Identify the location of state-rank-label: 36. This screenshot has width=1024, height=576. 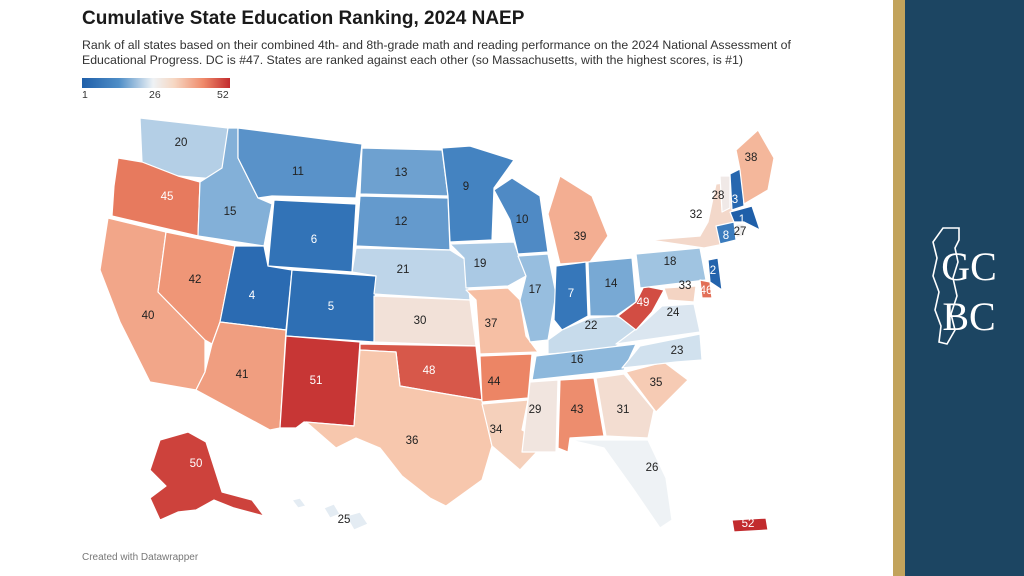
(412, 441).